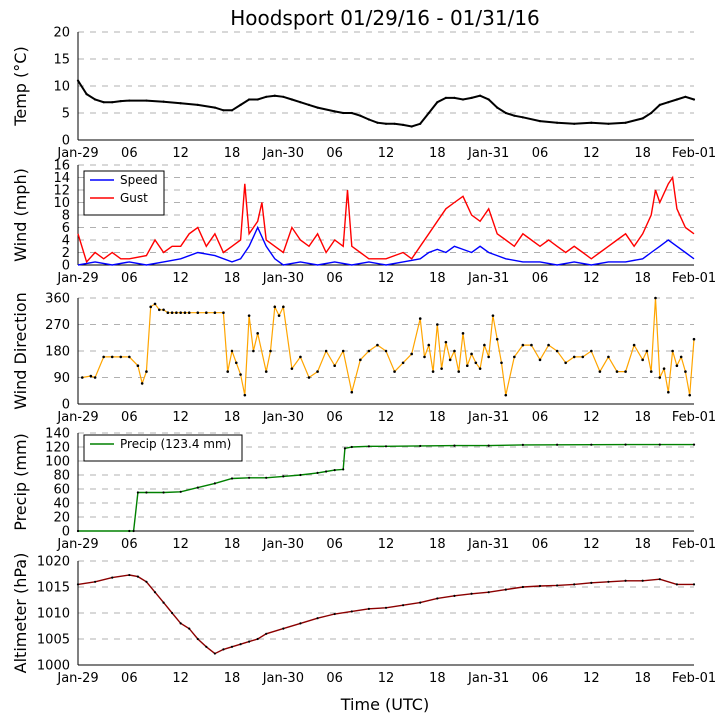 This screenshot has width=726, height=725. What do you see at coordinates (139, 180) in the screenshot?
I see `legend-label: Speed` at bounding box center [139, 180].